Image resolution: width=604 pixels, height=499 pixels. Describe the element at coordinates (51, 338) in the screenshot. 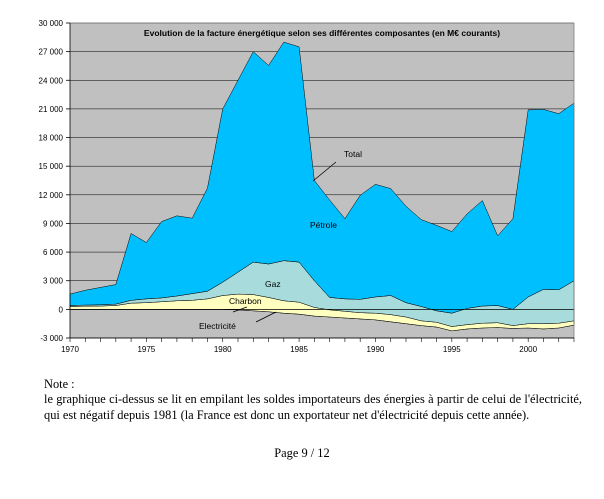

I see `y-tick-label-0: -3 000` at that location.